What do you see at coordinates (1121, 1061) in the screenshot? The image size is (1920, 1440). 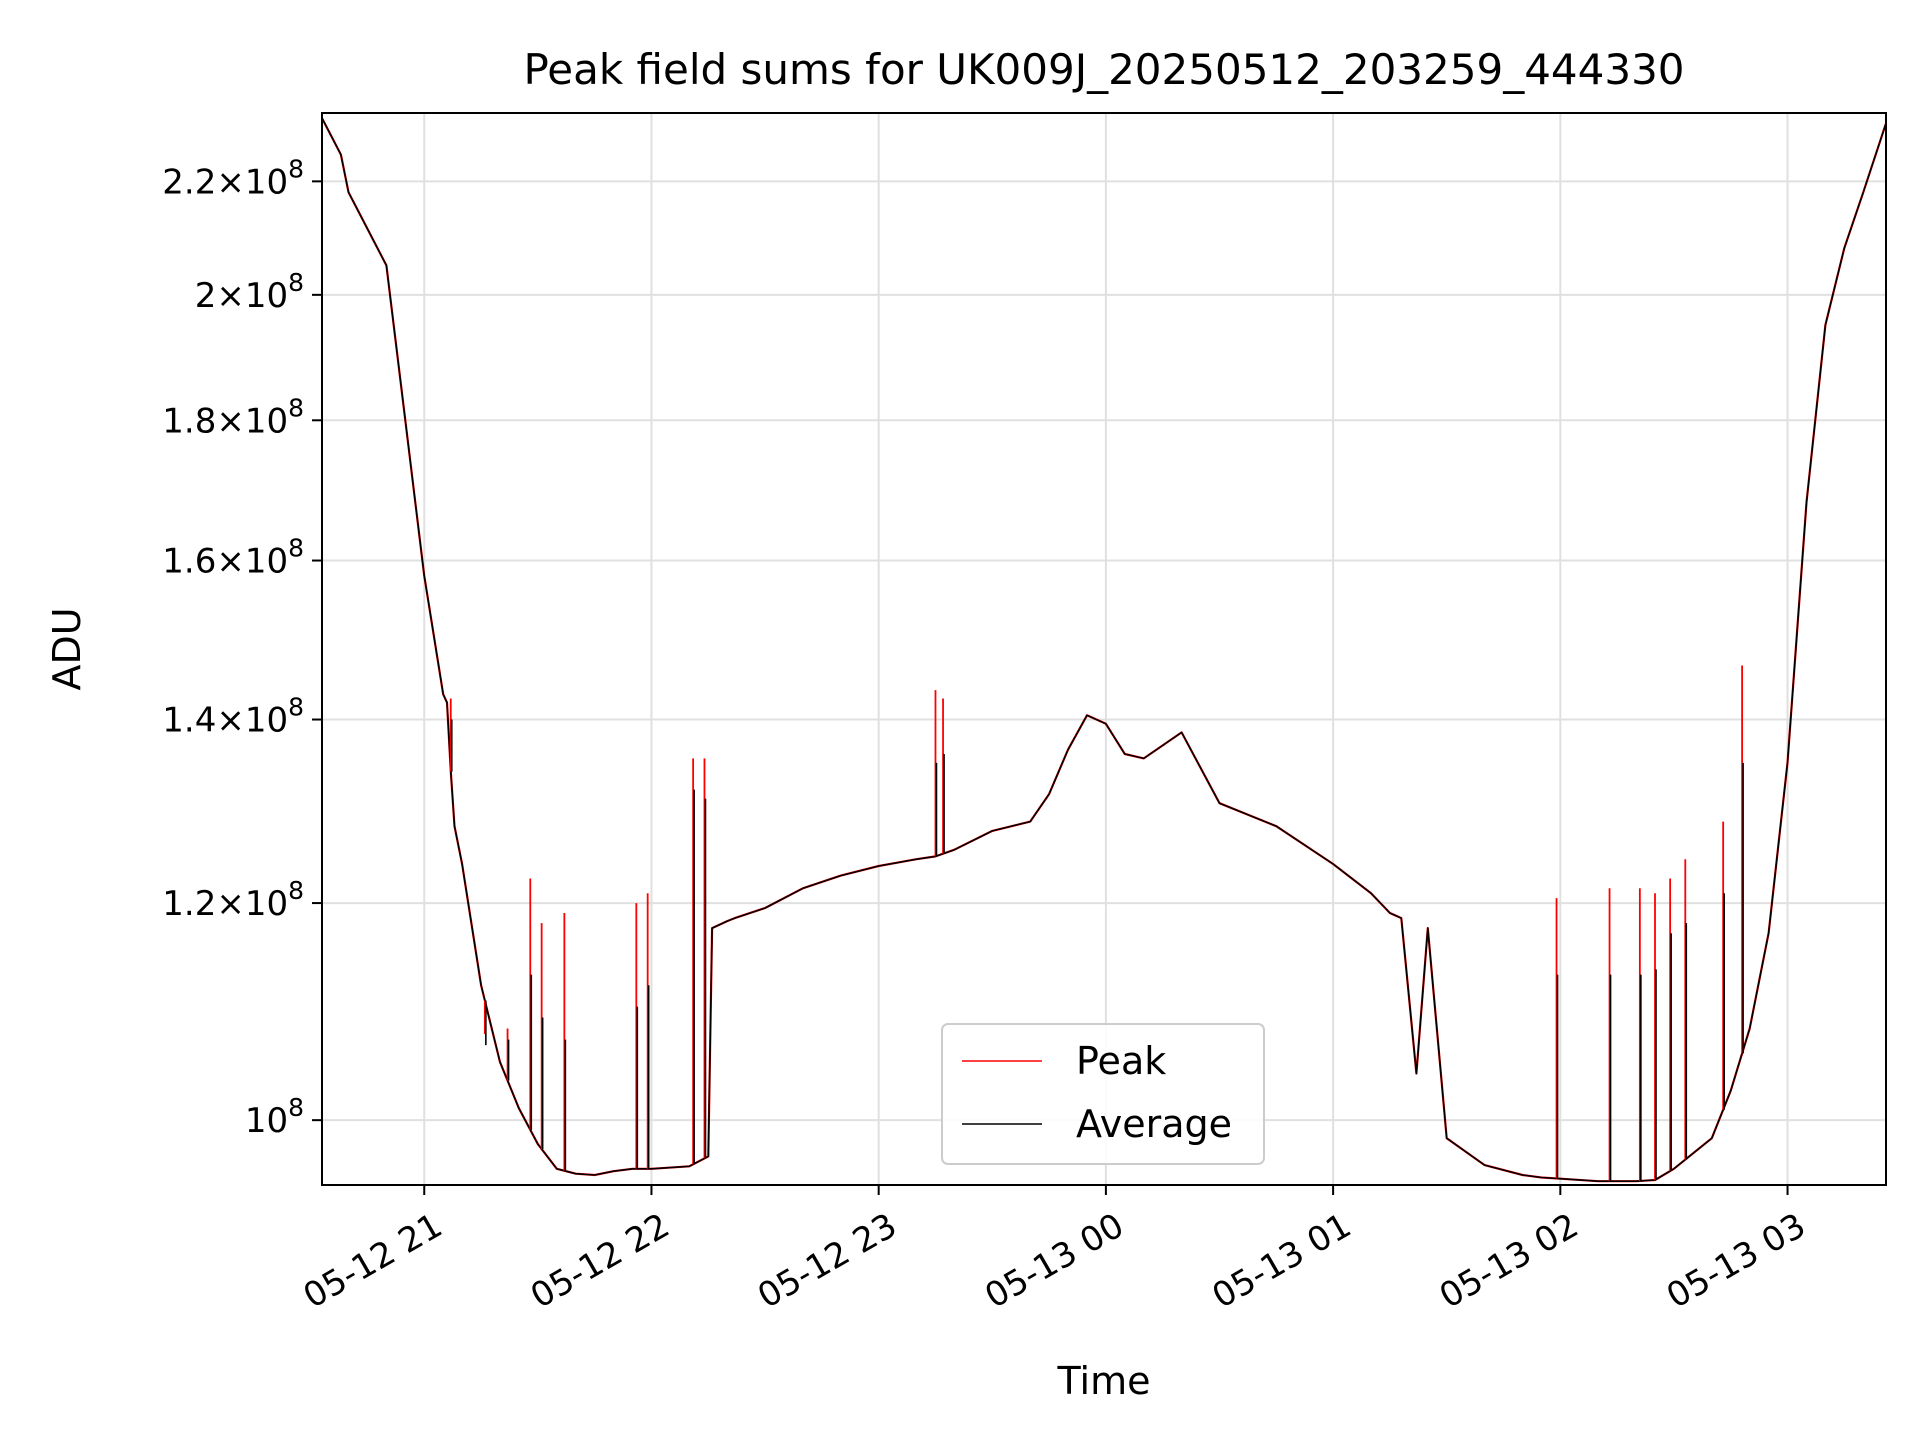 I see `legend-label-peak: Peak` at bounding box center [1121, 1061].